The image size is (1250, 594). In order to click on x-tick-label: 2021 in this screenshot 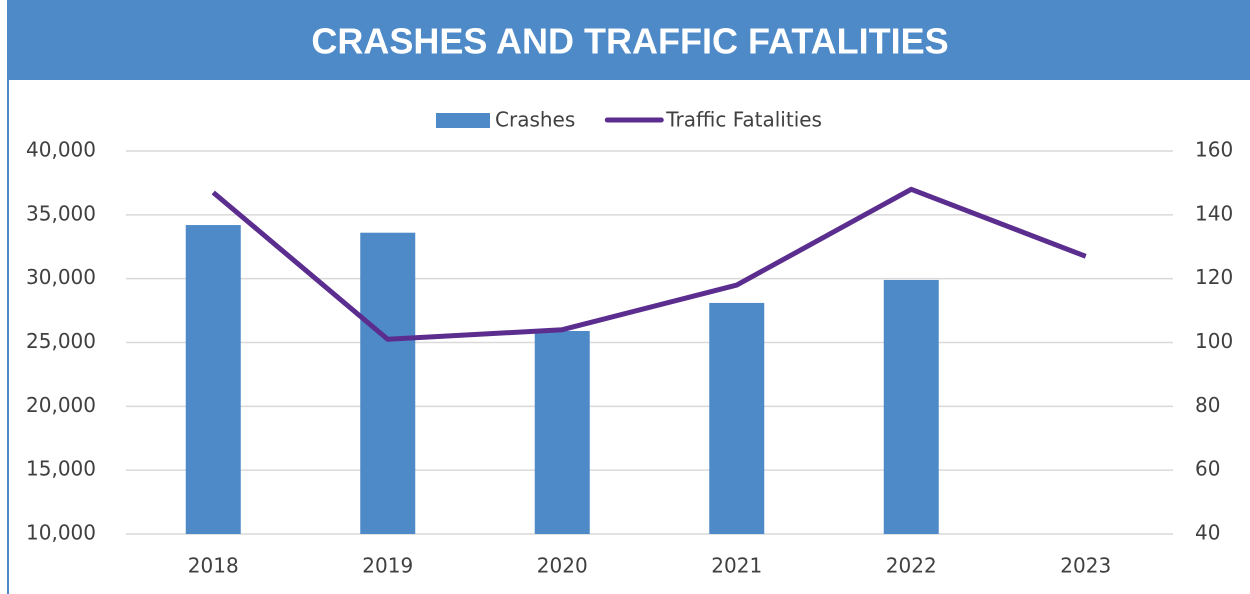, I will do `click(736, 566)`.